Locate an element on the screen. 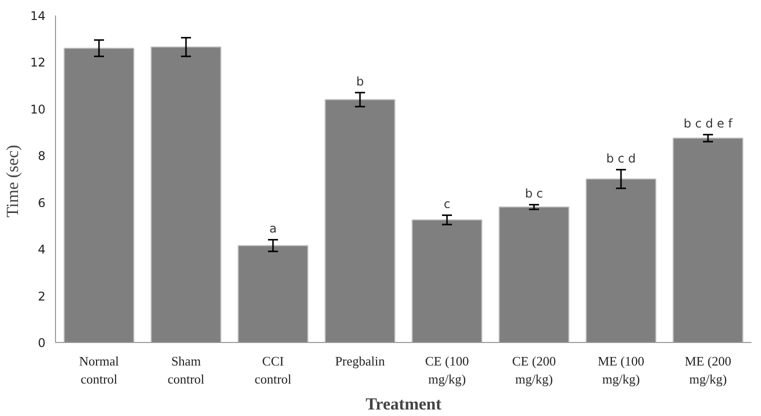 Image resolution: width=761 pixels, height=416 pixels. x-tick-label: Sham control is located at coordinates (186, 370).